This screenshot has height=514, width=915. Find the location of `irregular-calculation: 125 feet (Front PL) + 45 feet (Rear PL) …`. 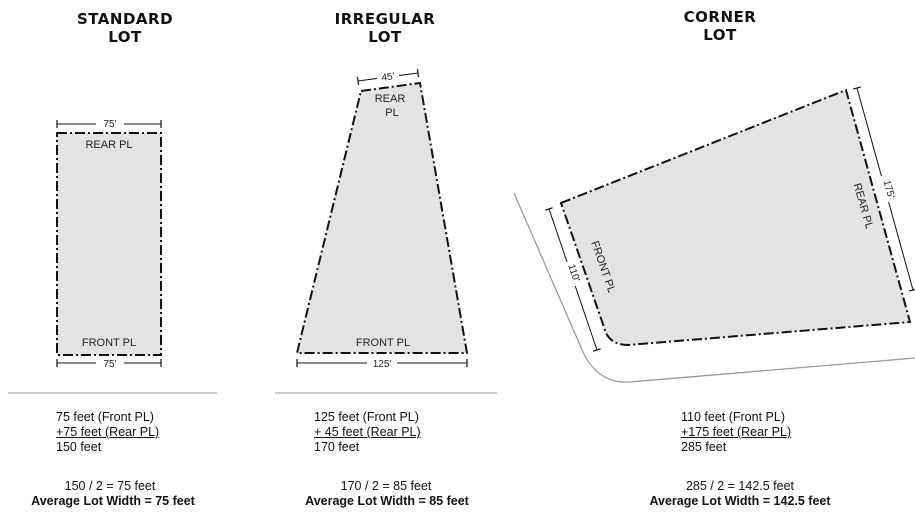

irregular-calculation: 125 feet (Front PL) + 45 feet (Rear PL) … is located at coordinates (367, 432).